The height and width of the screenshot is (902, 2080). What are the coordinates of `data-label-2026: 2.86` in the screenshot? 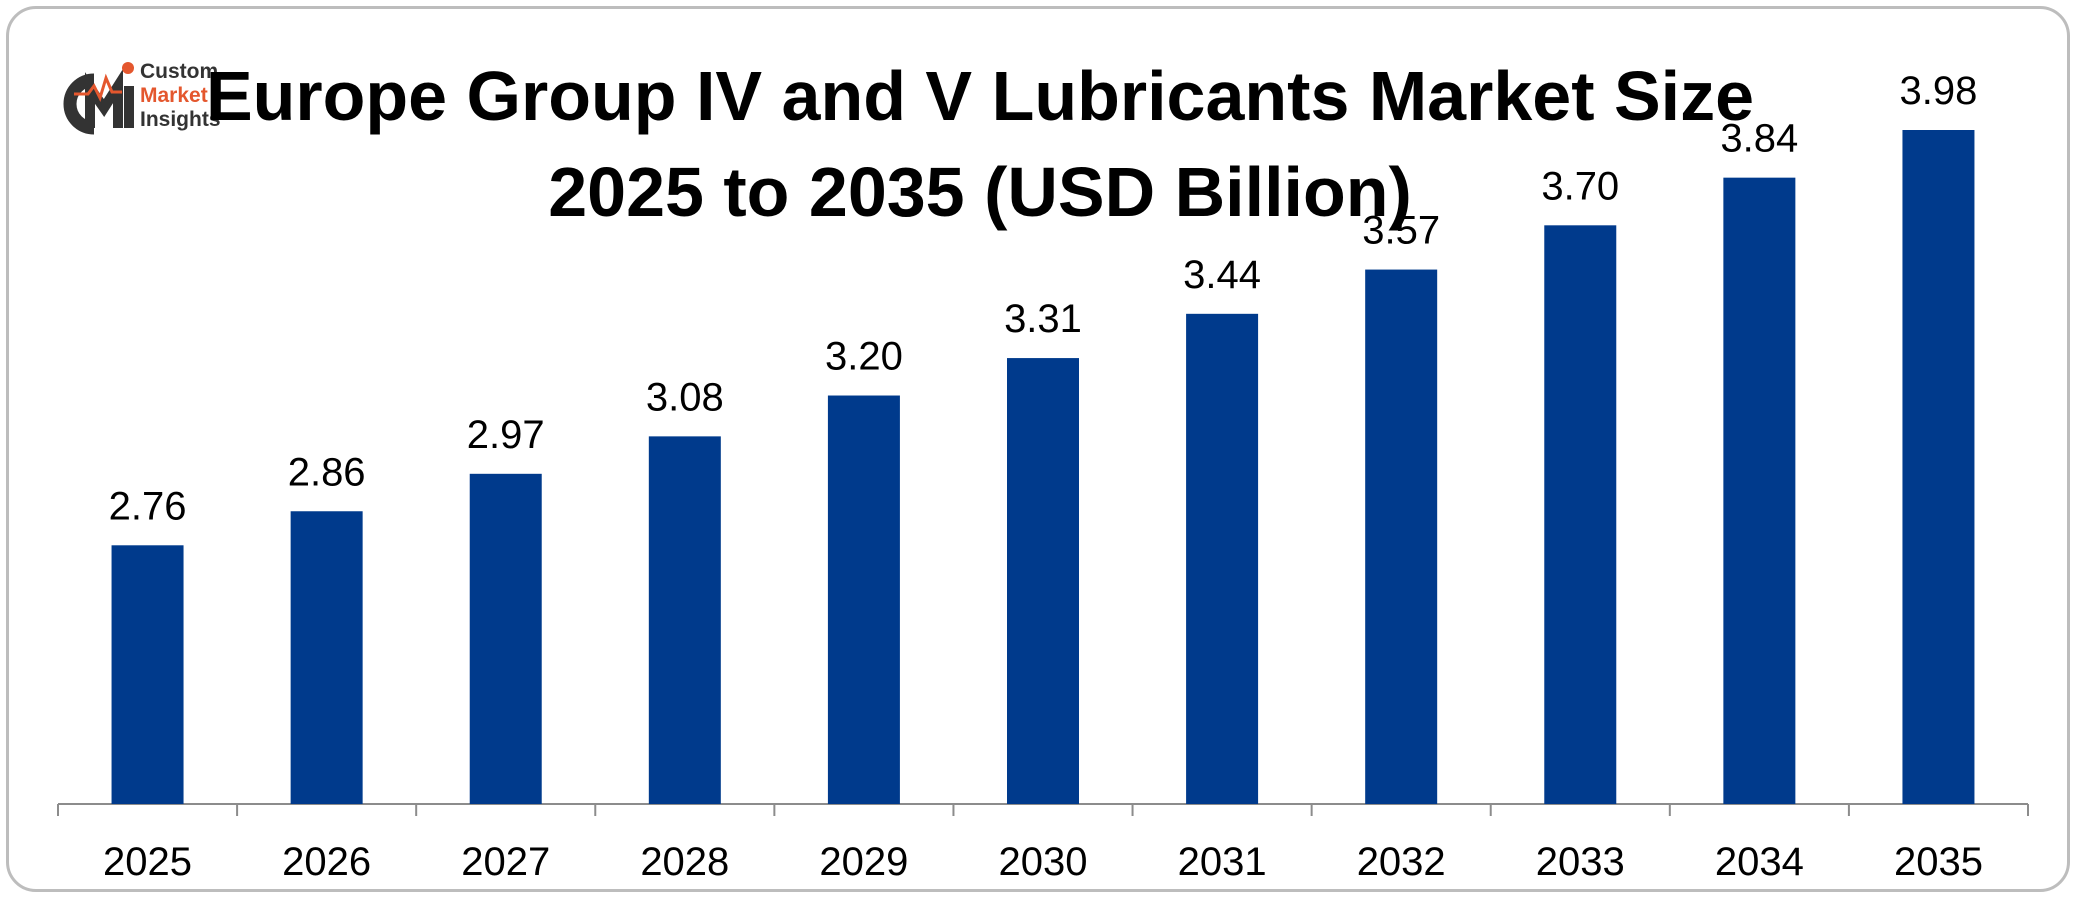 It's located at (327, 472).